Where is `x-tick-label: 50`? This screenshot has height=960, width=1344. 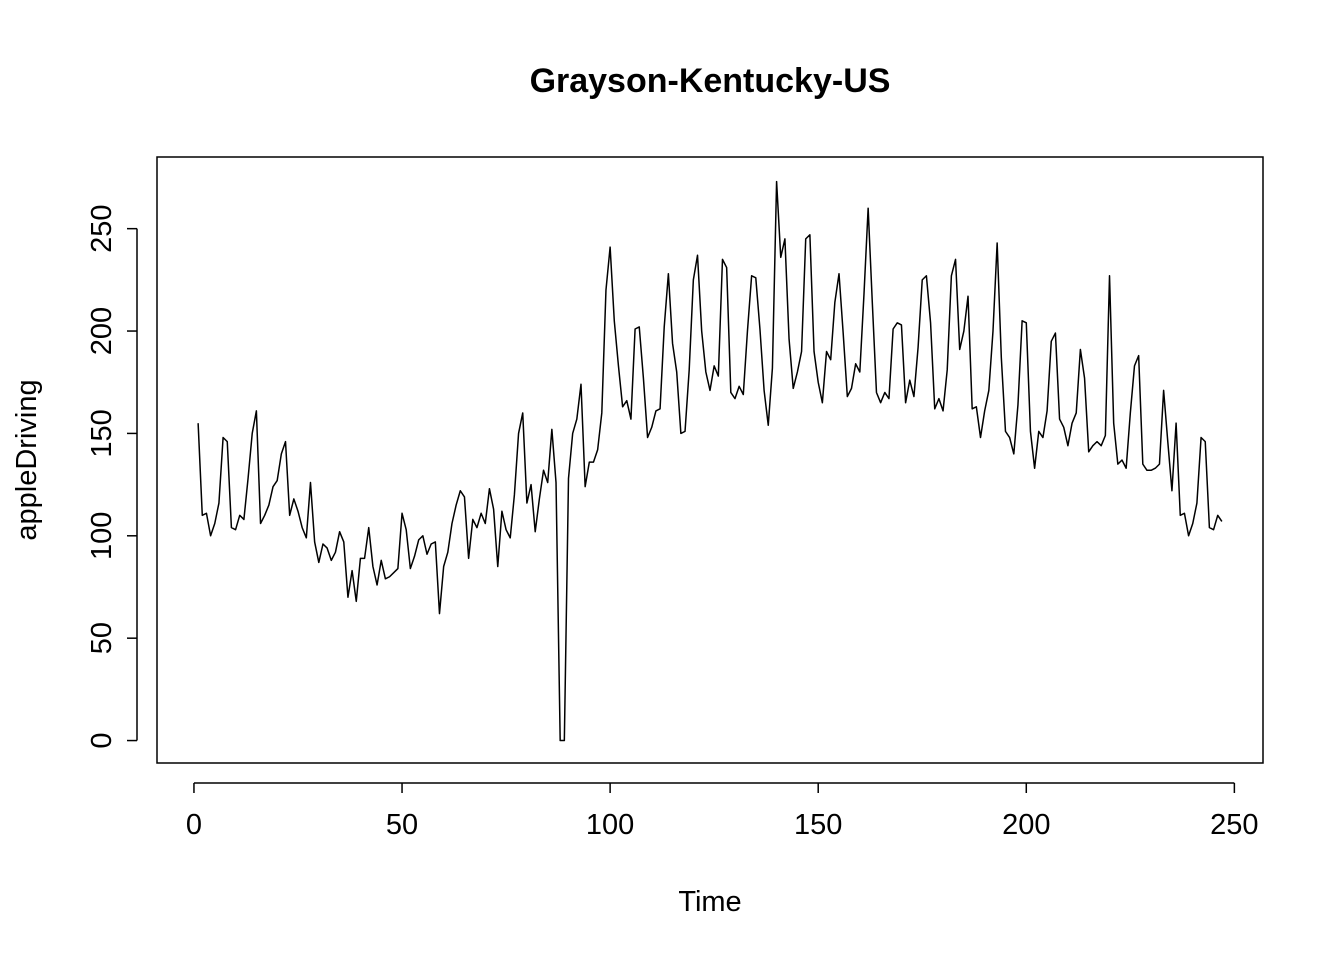
x-tick-label: 50 is located at coordinates (402, 825).